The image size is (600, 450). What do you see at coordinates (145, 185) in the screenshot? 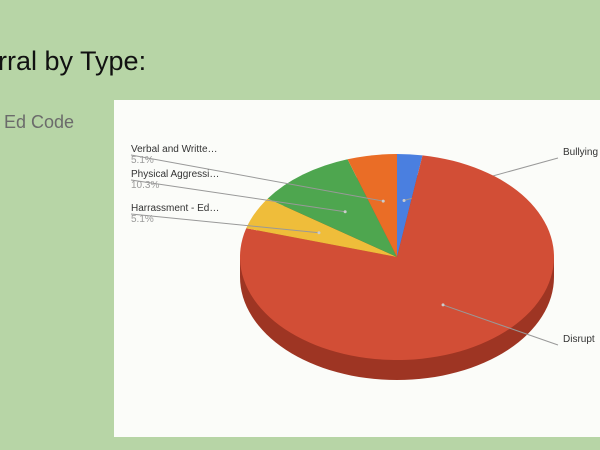
I see `slice-percent: 10.3%` at bounding box center [145, 185].